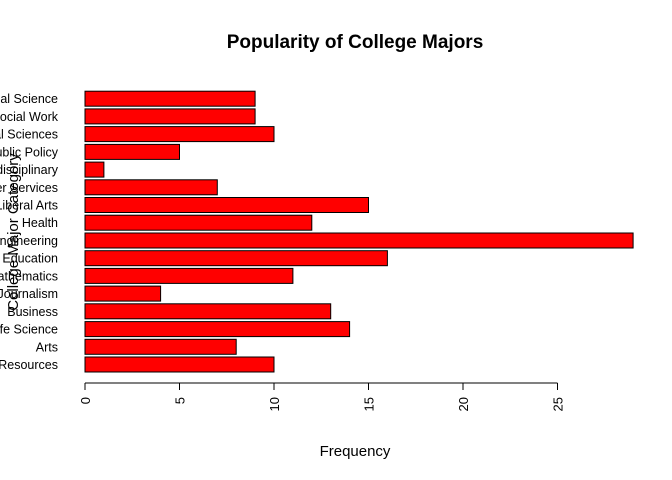  What do you see at coordinates (29, 152) in the screenshot?
I see `category-label-law-public-policy: Law & Public Policy` at bounding box center [29, 152].